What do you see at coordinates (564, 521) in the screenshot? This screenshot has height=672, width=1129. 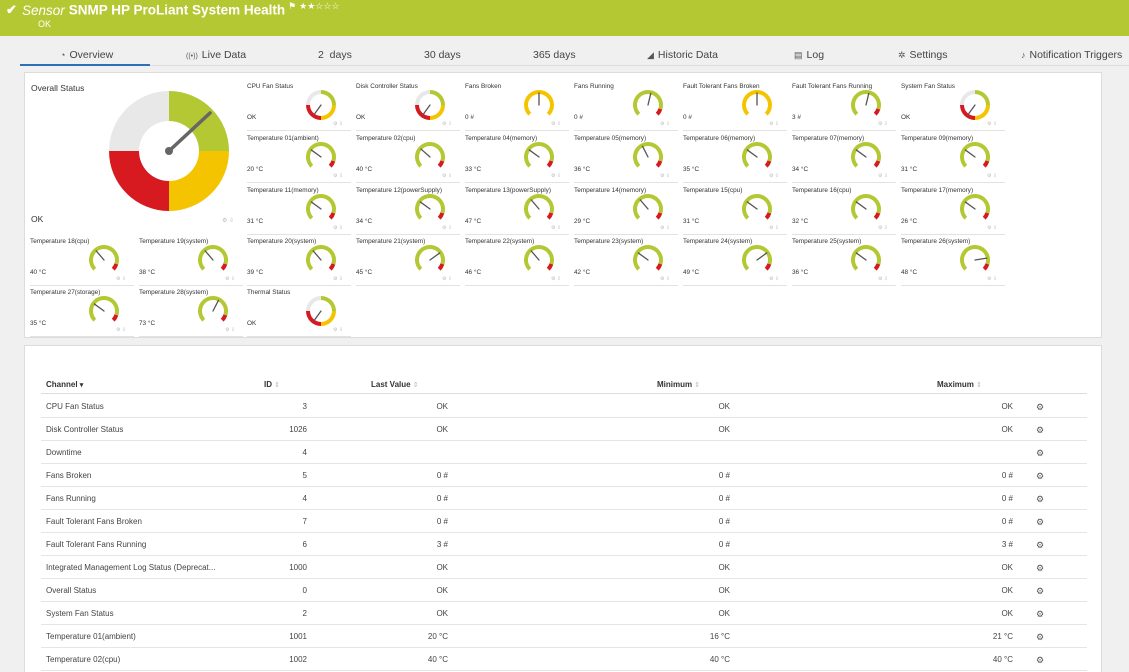 I see `table-row: Fault Tolerant Fans Broken 7 0 # 0 # 0 # ⚙` at bounding box center [564, 521].